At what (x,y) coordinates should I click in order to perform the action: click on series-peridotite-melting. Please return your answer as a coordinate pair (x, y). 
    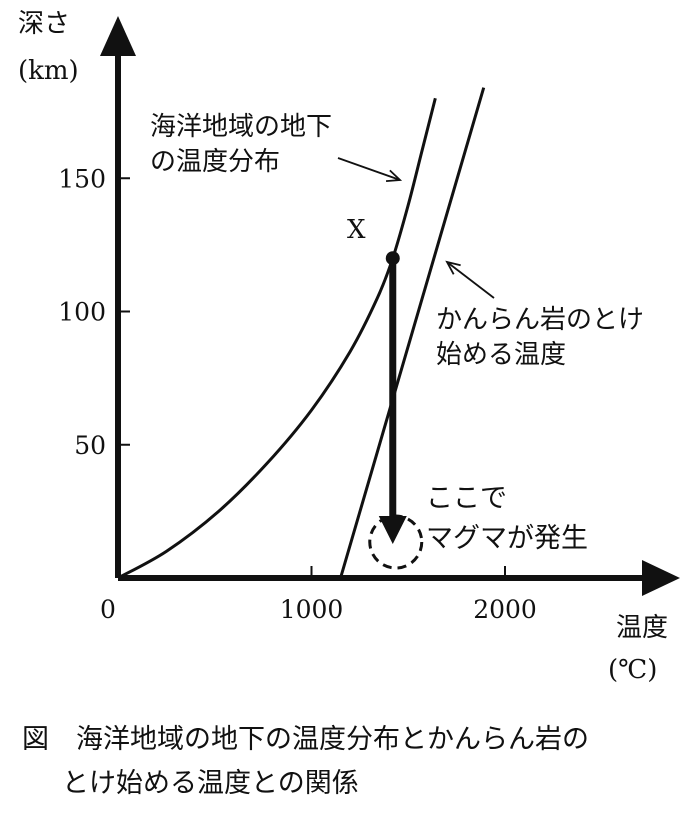
    Looking at the image, I should click on (412, 333).